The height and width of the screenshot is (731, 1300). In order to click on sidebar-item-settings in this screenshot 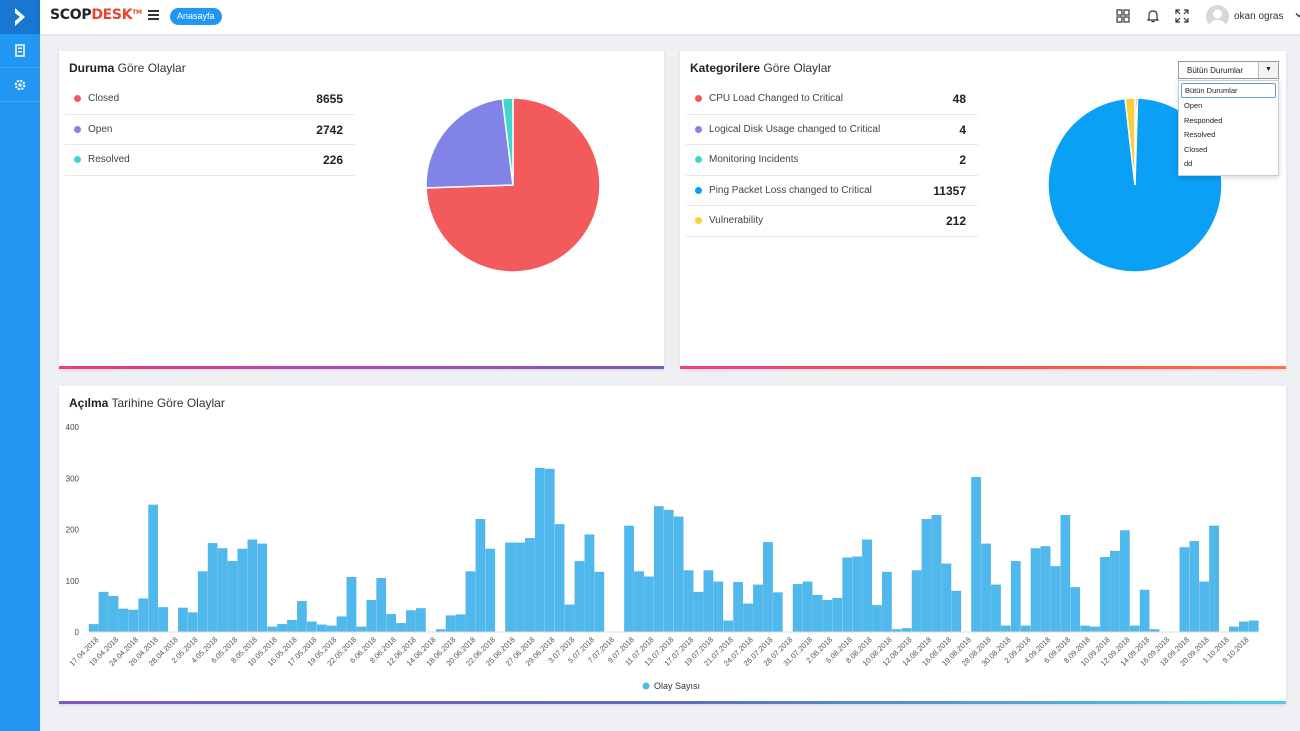, I will do `click(20, 85)`.